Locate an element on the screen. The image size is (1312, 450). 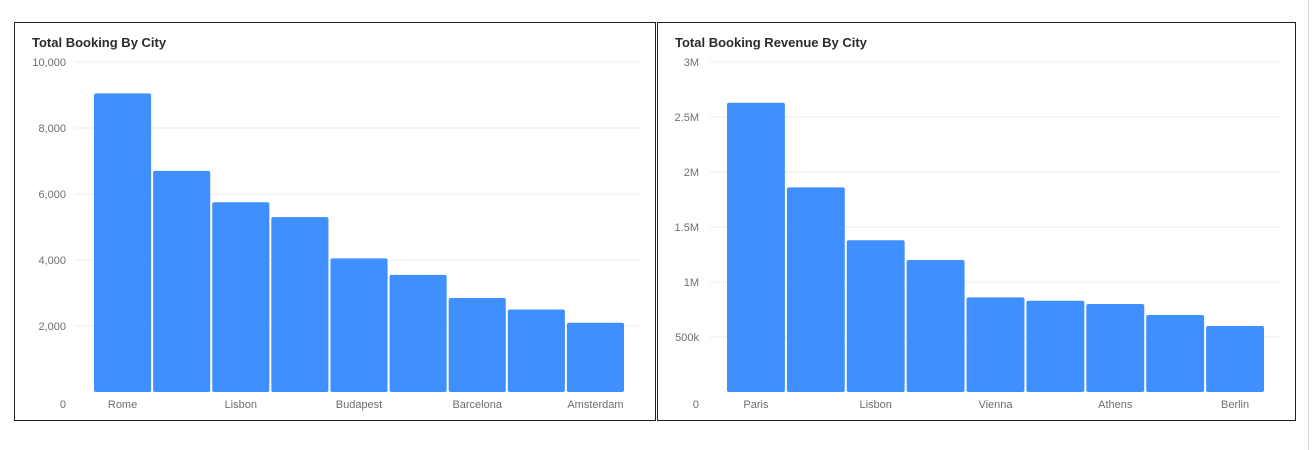
x-tick-label: Athens is located at coordinates (1115, 405).